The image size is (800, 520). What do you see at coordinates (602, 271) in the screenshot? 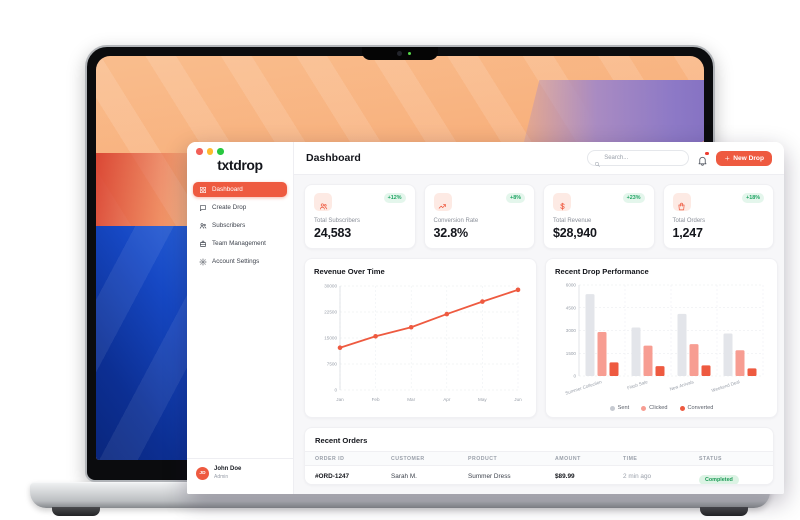
I see `chart-title: Recent Drop Performance` at bounding box center [602, 271].